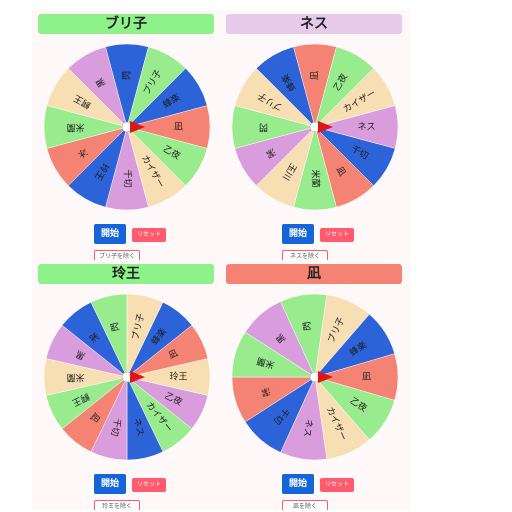 The image size is (512, 512). Describe the element at coordinates (117, 255) in the screenshot. I see `exclude-button: ブリ子を除く` at that location.